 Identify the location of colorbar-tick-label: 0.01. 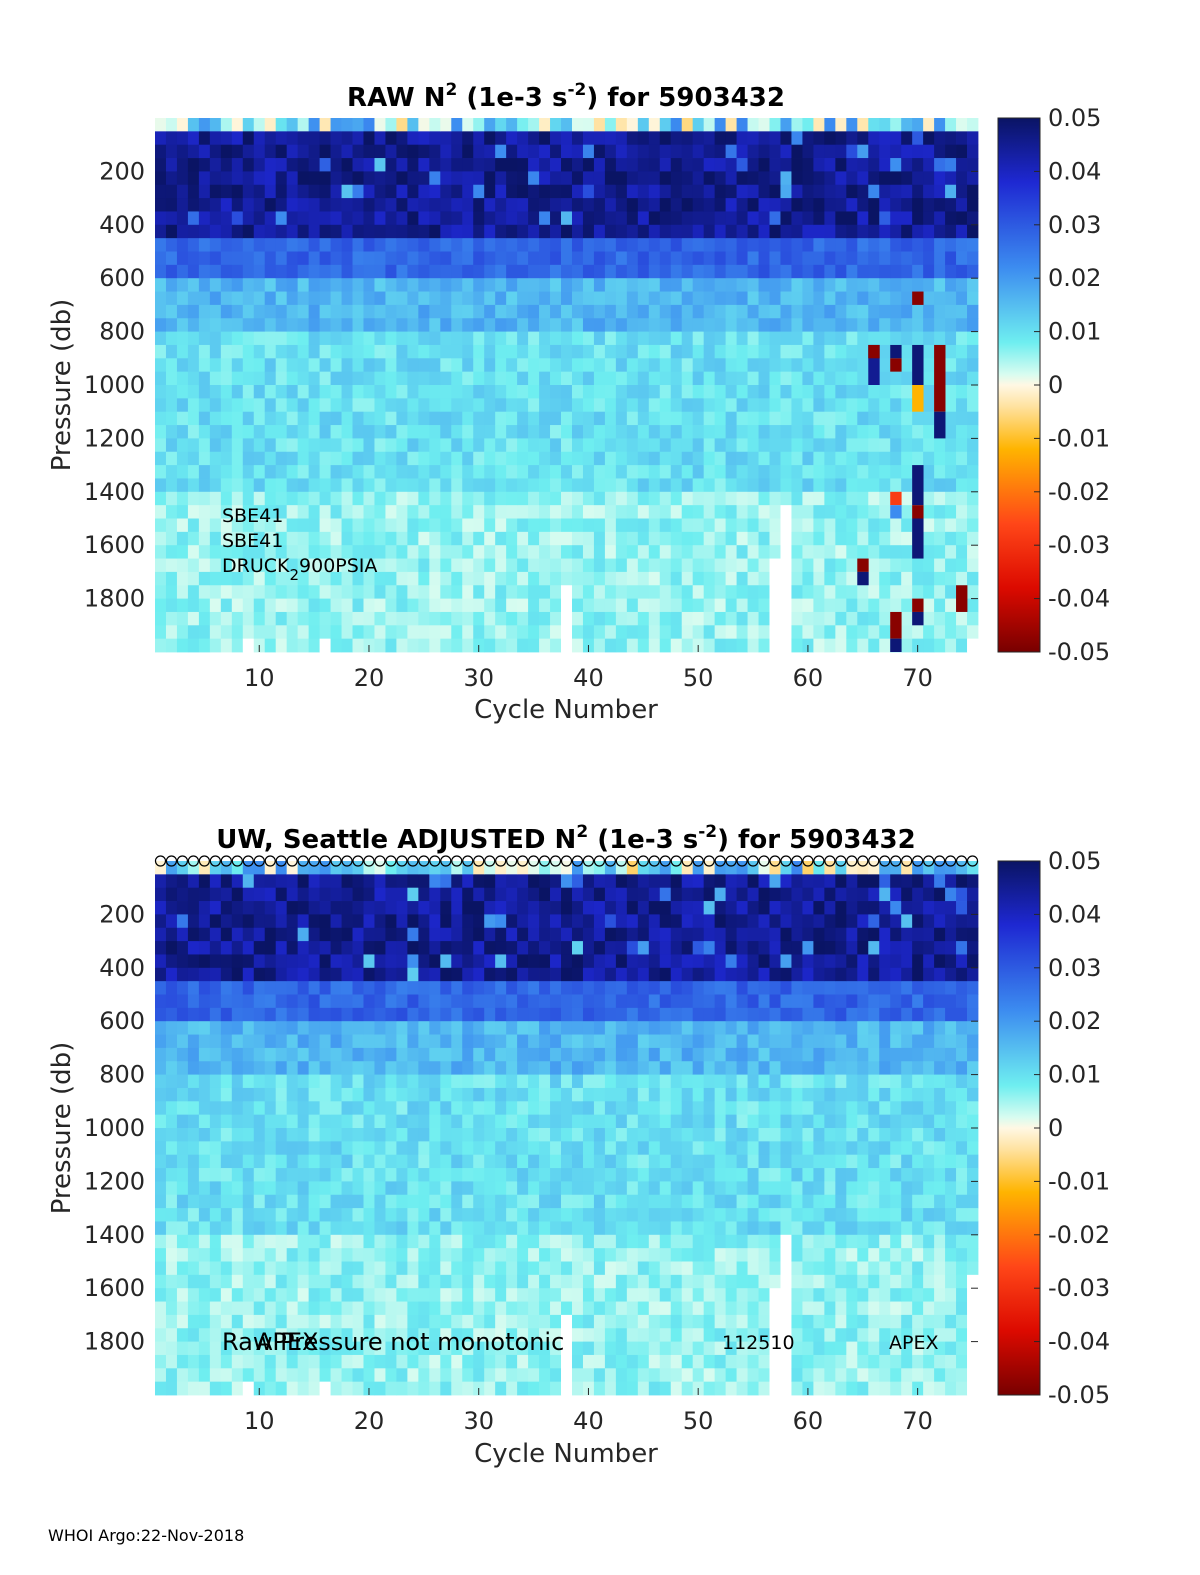
(1074, 332).